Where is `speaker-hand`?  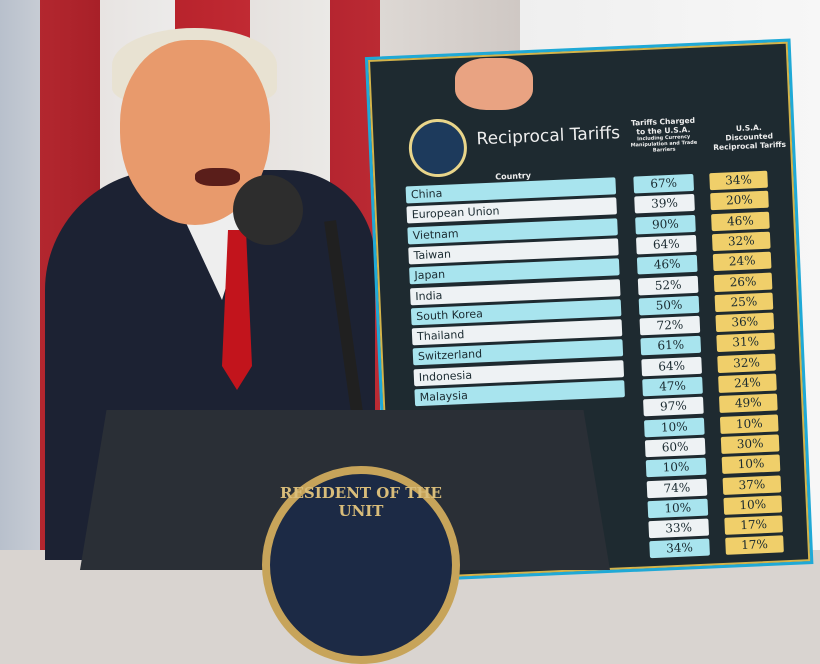
speaker-hand is located at coordinates (494, 84).